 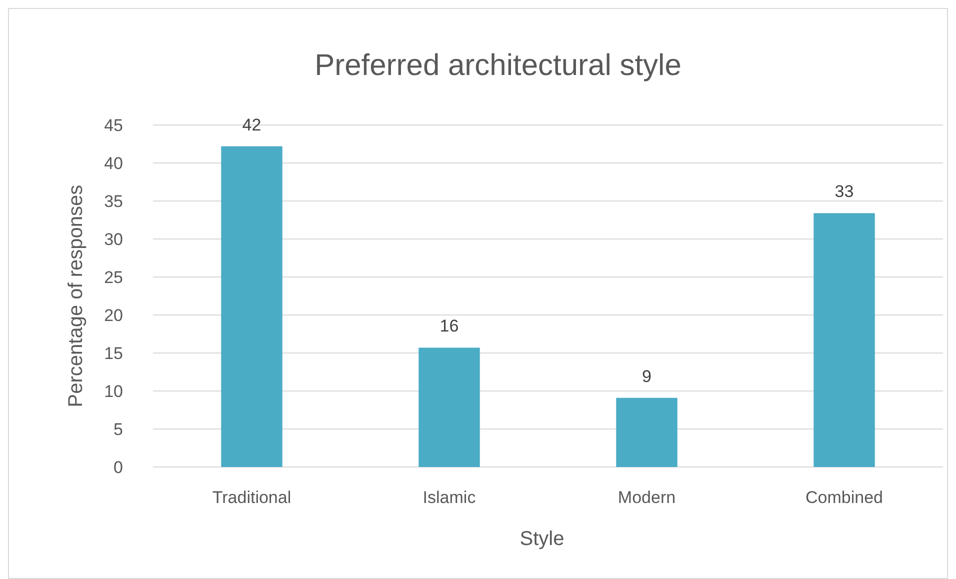 What do you see at coordinates (844, 497) in the screenshot?
I see `x-tick-label: Combined` at bounding box center [844, 497].